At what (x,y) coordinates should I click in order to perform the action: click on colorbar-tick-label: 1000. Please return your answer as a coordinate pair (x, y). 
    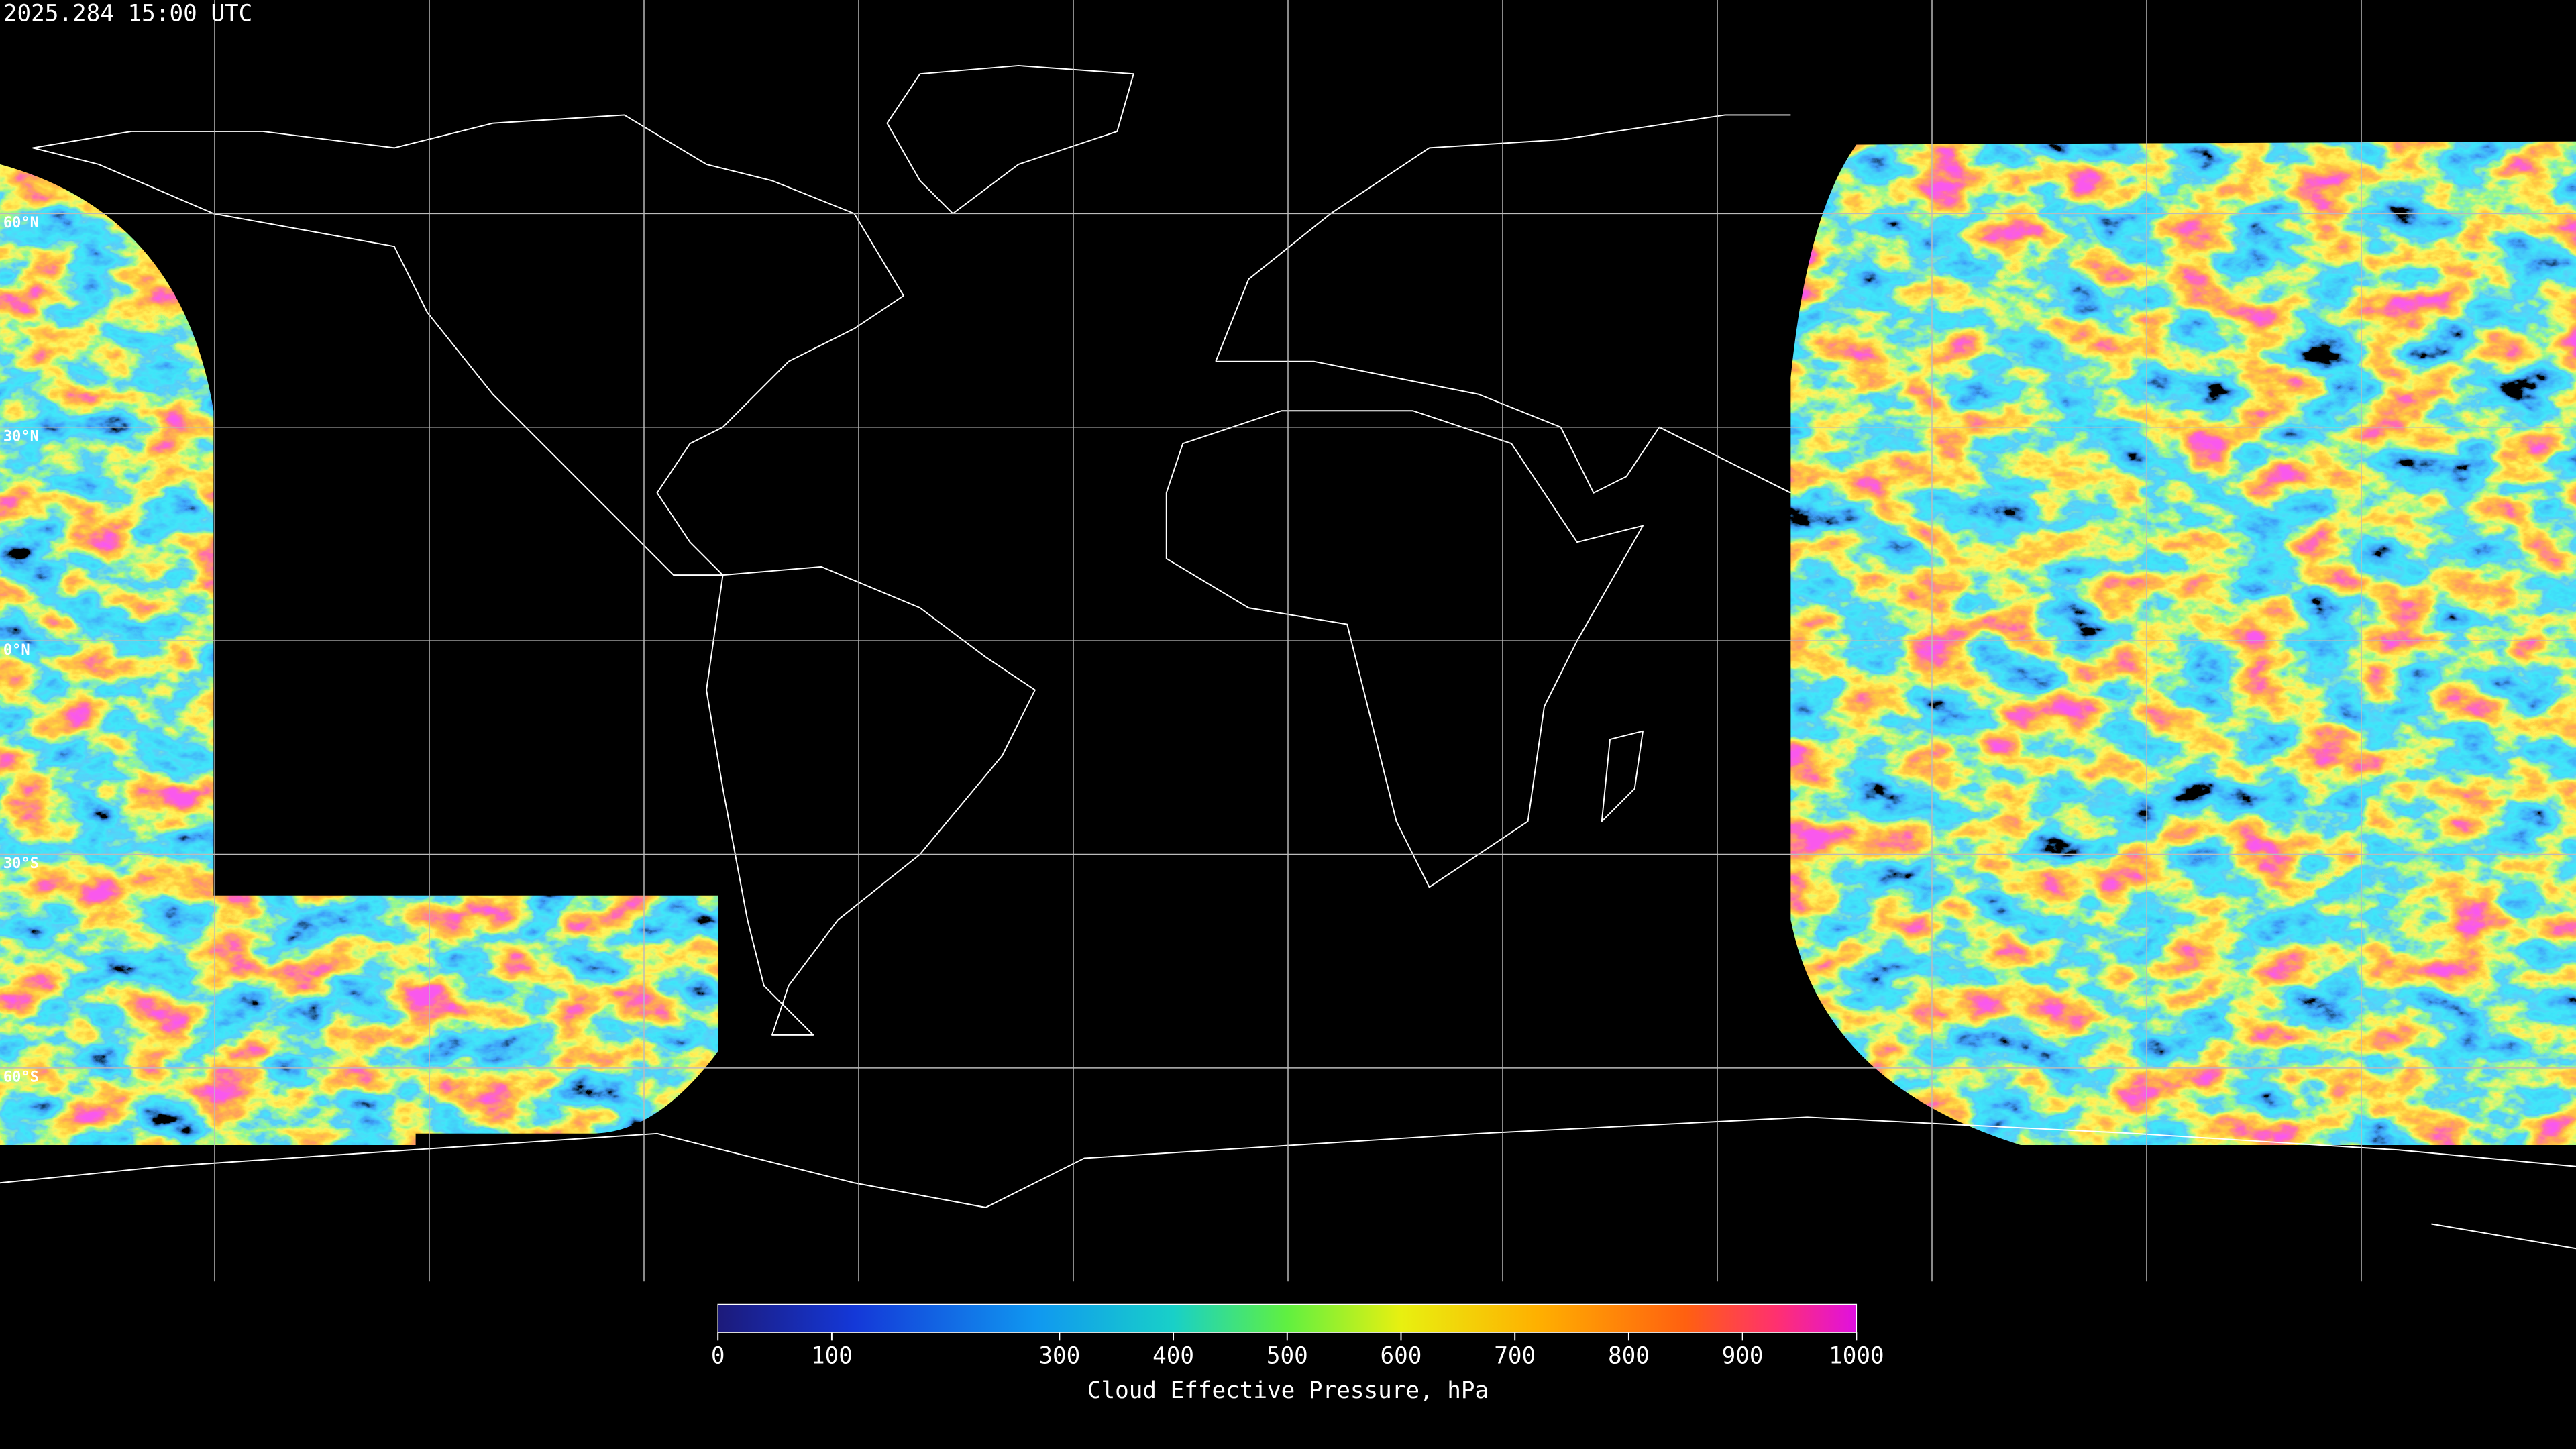
    Looking at the image, I should click on (1856, 1355).